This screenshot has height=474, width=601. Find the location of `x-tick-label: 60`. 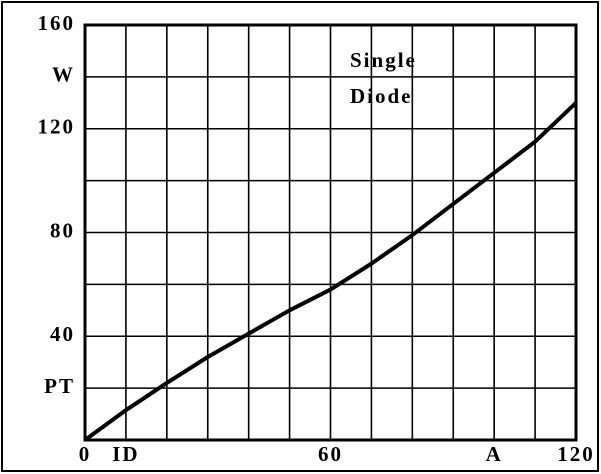

x-tick-label: 60 is located at coordinates (330, 454).